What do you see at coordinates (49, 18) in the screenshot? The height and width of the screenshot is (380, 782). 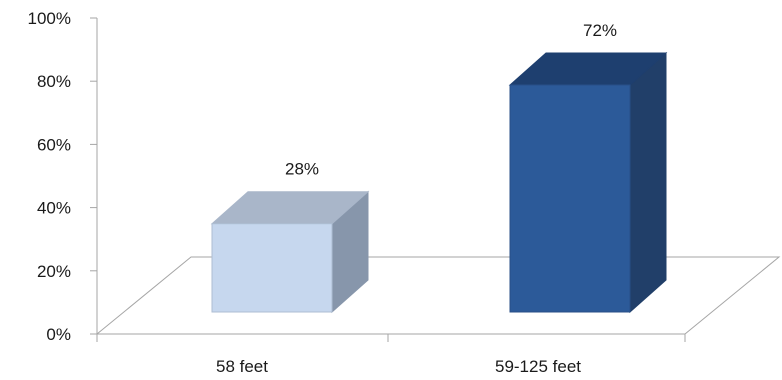 I see `y-tick-label: 100%` at bounding box center [49, 18].